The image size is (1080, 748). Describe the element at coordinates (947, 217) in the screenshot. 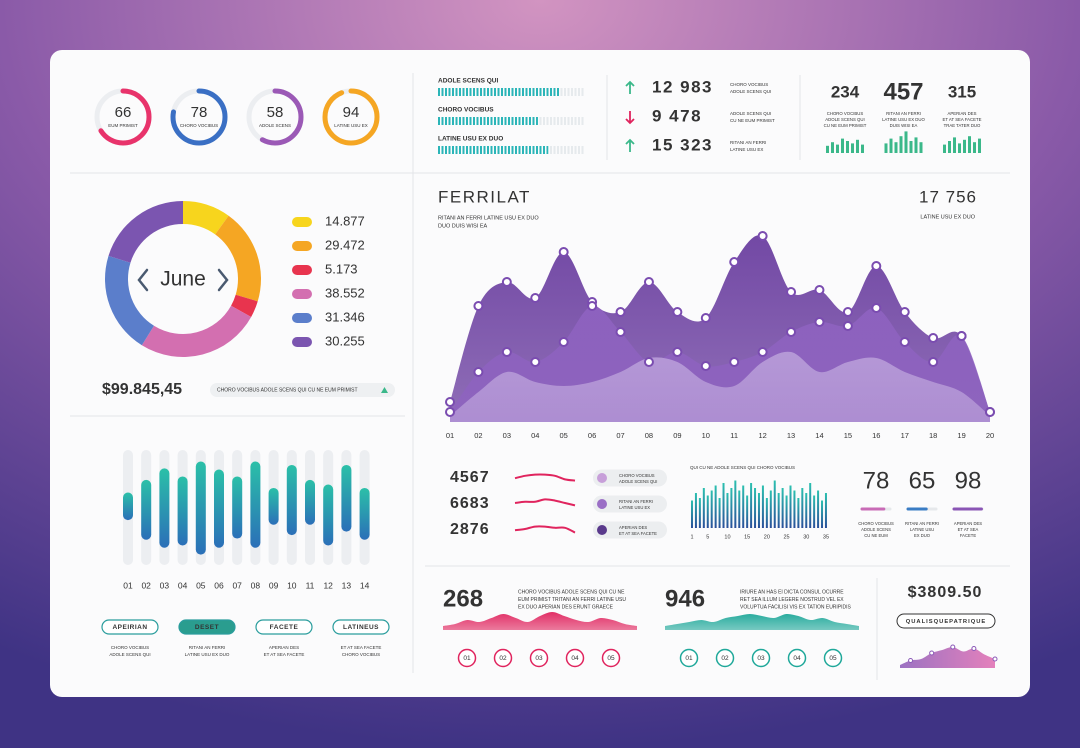

I see `chart-total-label: LATINE USU EX DUO` at that location.